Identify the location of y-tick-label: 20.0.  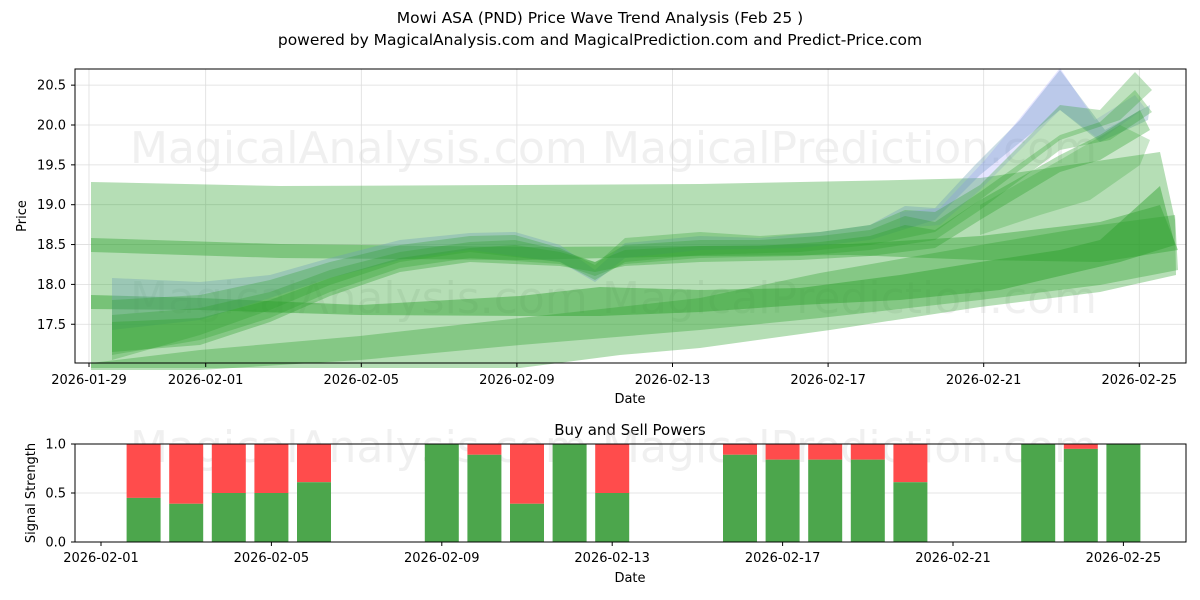
(51, 126).